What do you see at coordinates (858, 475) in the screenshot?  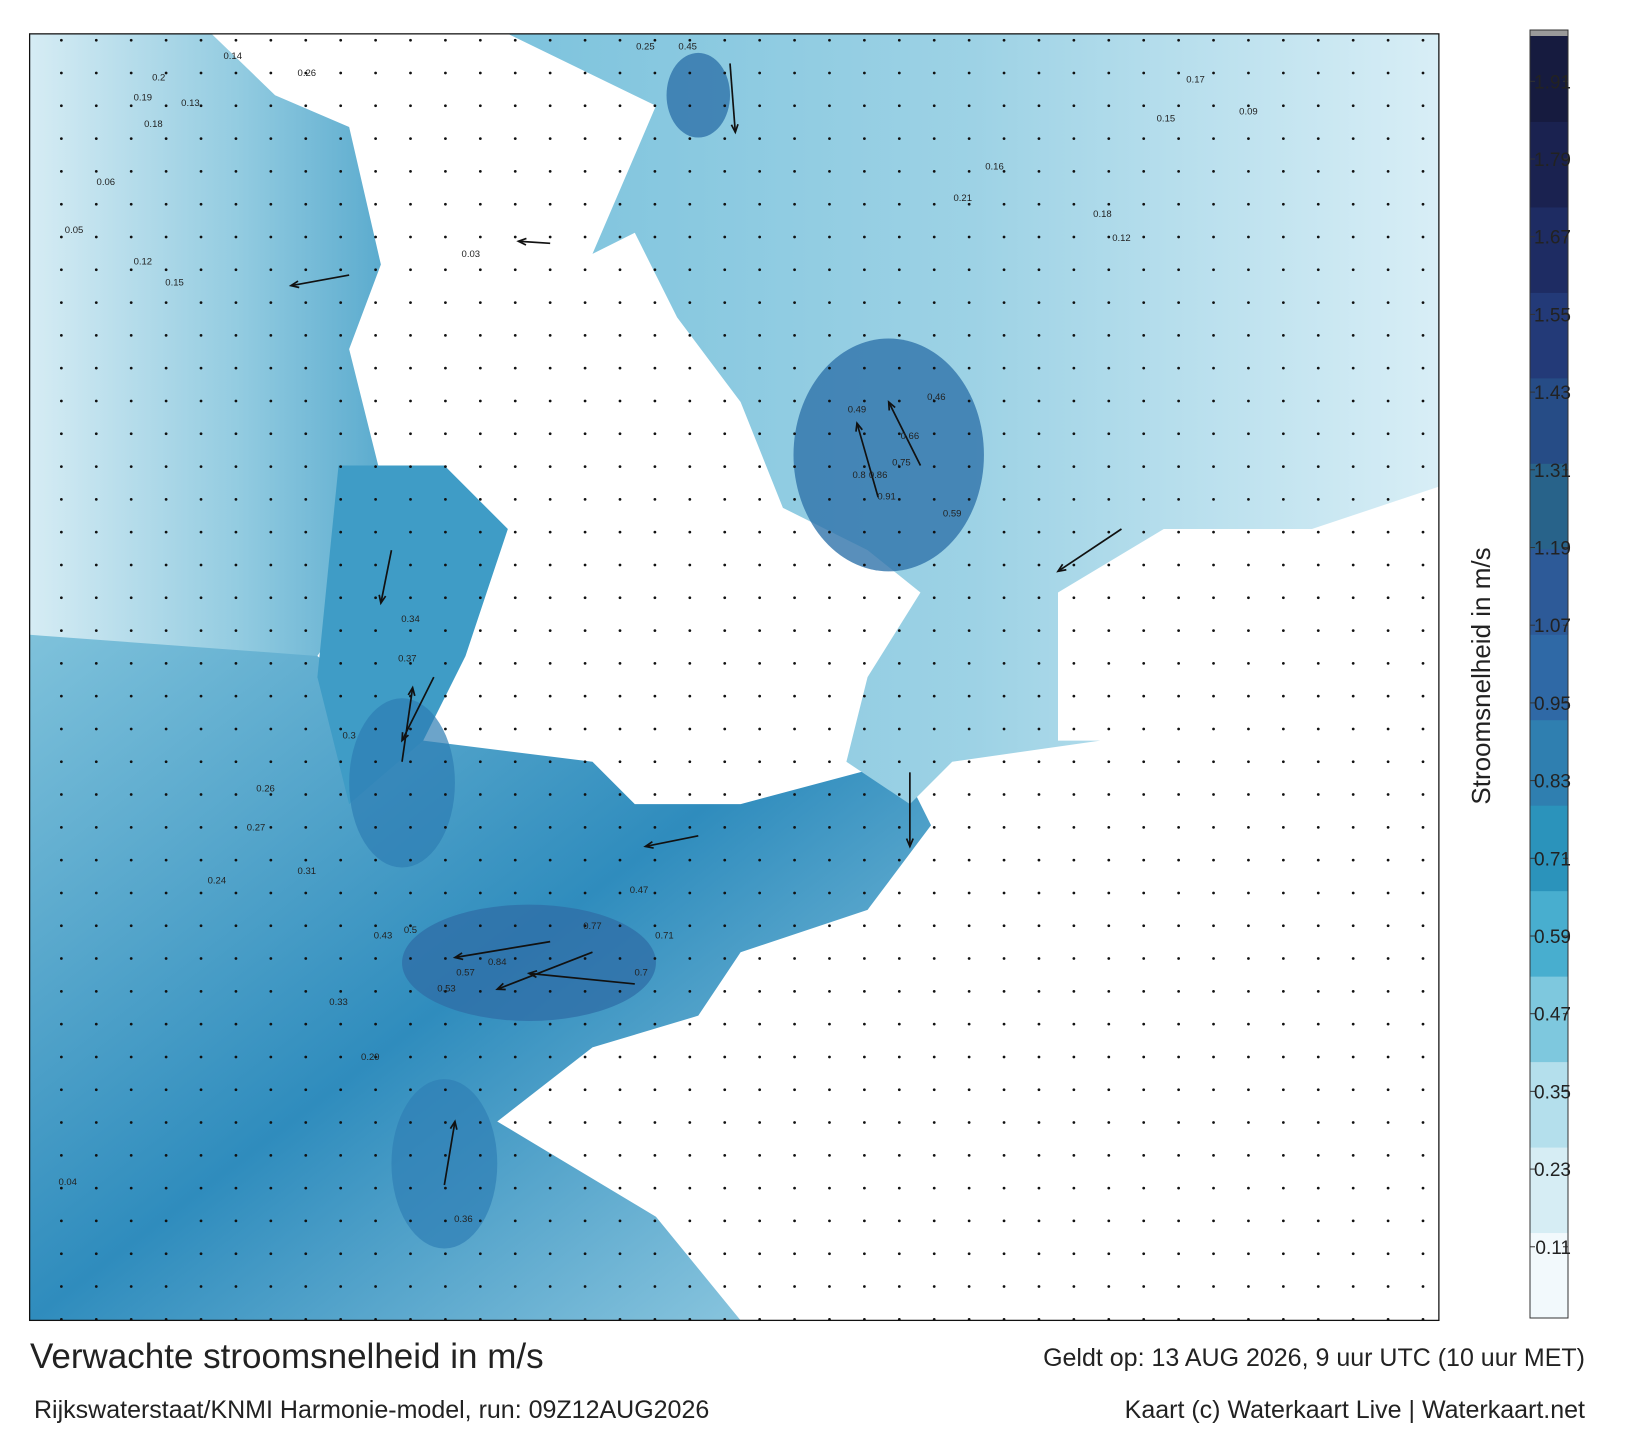 I see `speed-label: 0.8` at bounding box center [858, 475].